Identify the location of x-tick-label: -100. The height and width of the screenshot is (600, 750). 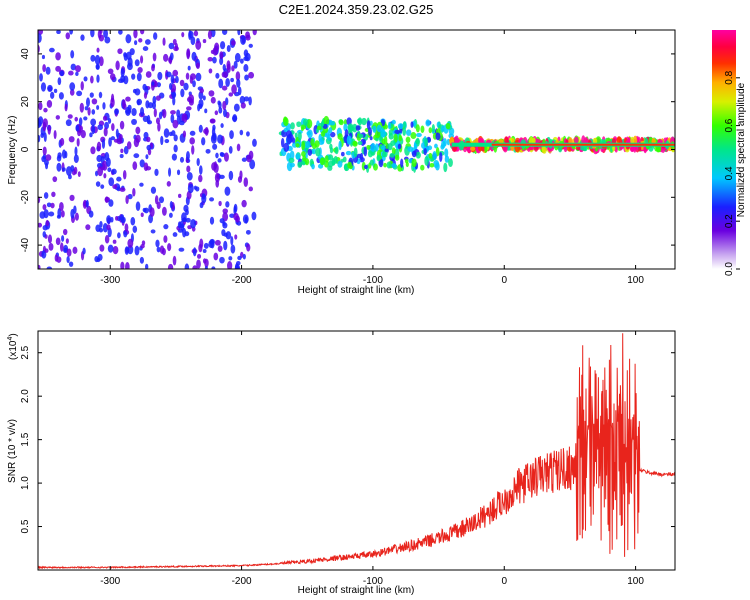
(373, 581).